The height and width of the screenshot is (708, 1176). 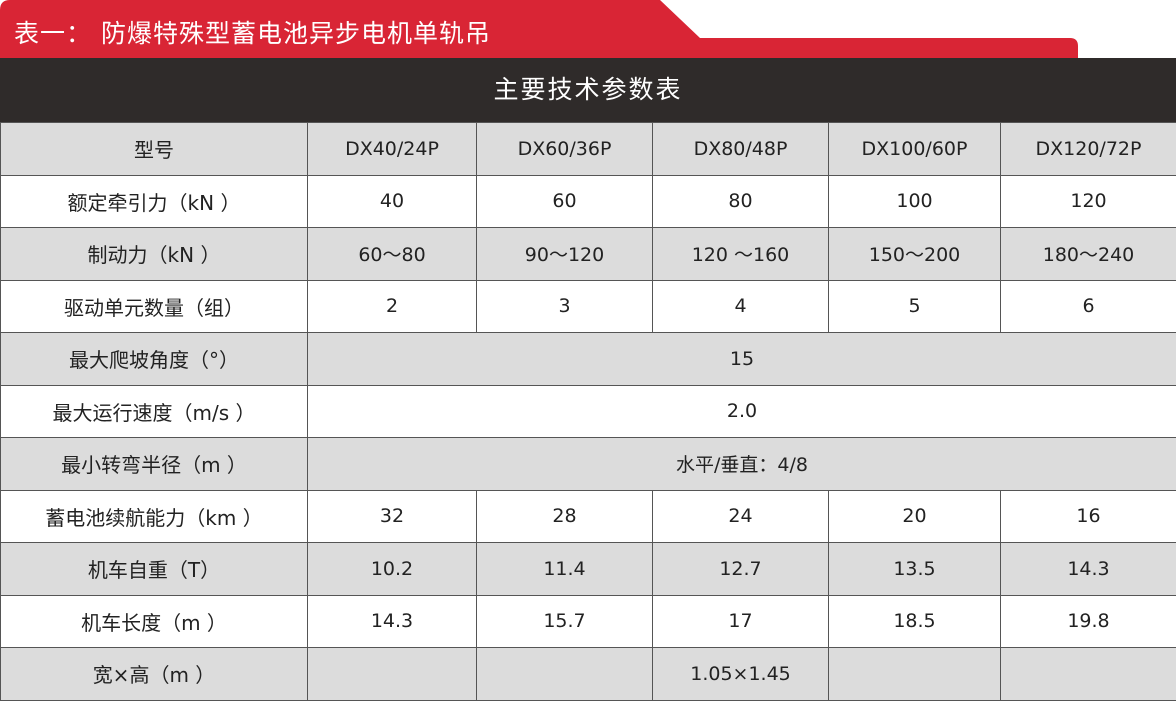 I want to click on value-cell: 120, so click(x=1088, y=201).